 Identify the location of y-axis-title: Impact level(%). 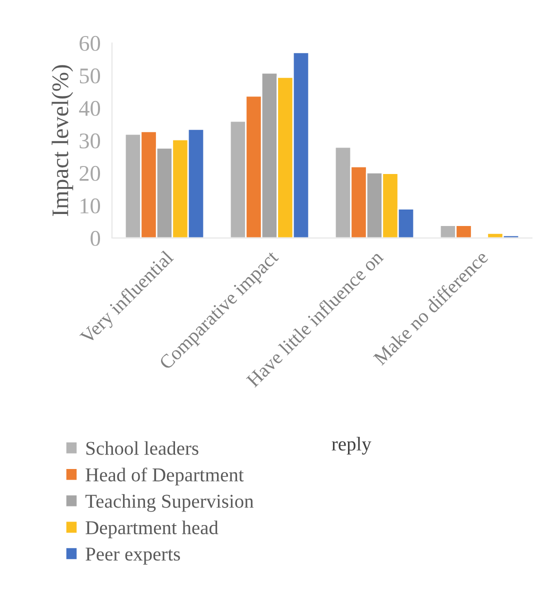
(63, 140).